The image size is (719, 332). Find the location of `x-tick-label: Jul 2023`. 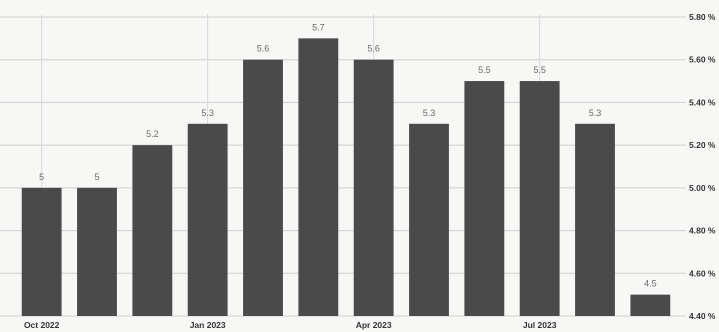

x-tick-label: Jul 2023 is located at coordinates (540, 325).